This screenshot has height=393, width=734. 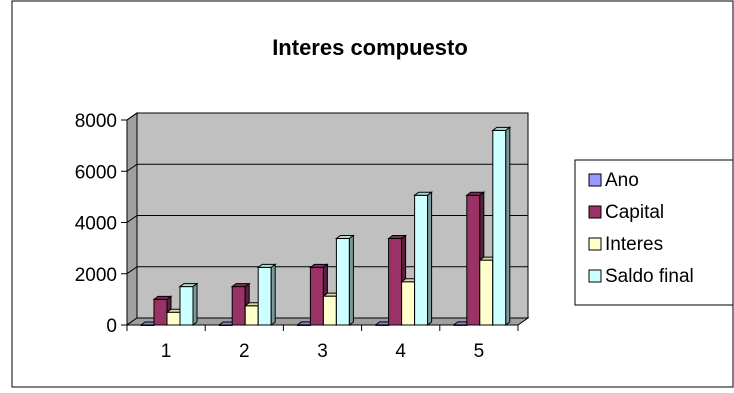 What do you see at coordinates (96, 172) in the screenshot?
I see `y-tick-label: 6000` at bounding box center [96, 172].